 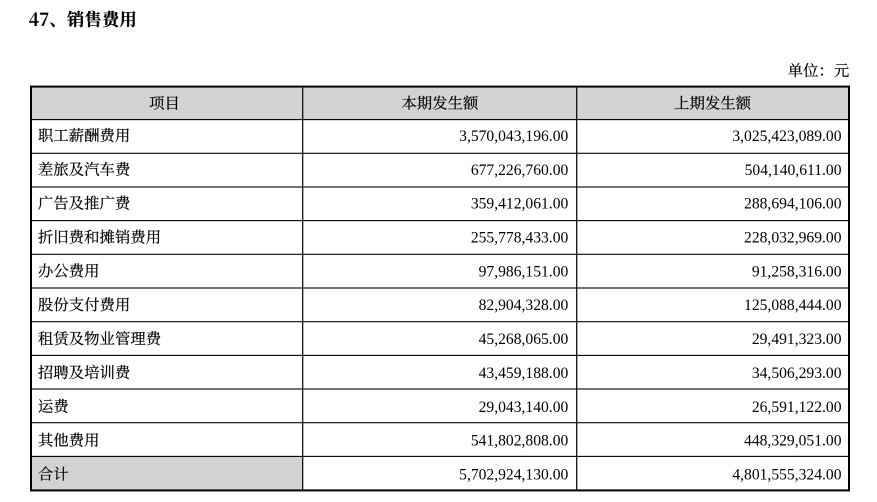 What do you see at coordinates (513, 475) in the screenshot?
I see `svg-text: 5,702,924,130.00` at bounding box center [513, 475].